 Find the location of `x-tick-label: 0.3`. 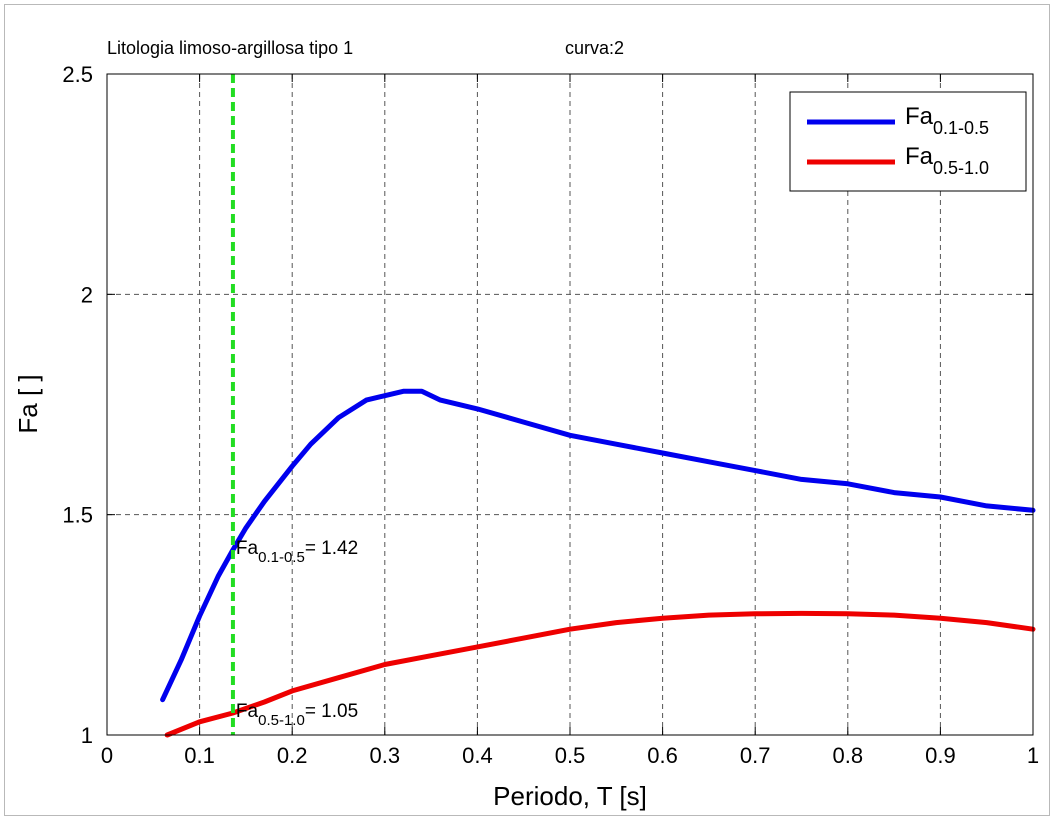

x-tick-label: 0.3 is located at coordinates (385, 755).